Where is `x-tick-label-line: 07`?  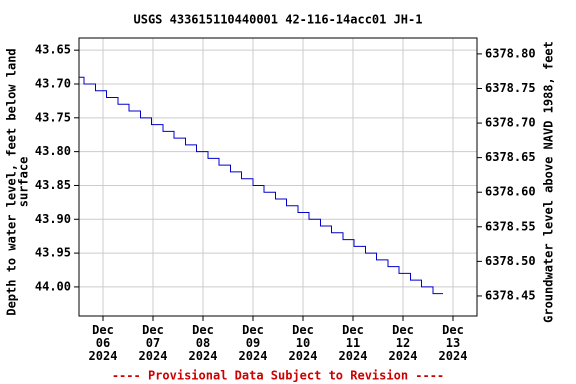
x-tick-label-line: 07 is located at coordinates (153, 343).